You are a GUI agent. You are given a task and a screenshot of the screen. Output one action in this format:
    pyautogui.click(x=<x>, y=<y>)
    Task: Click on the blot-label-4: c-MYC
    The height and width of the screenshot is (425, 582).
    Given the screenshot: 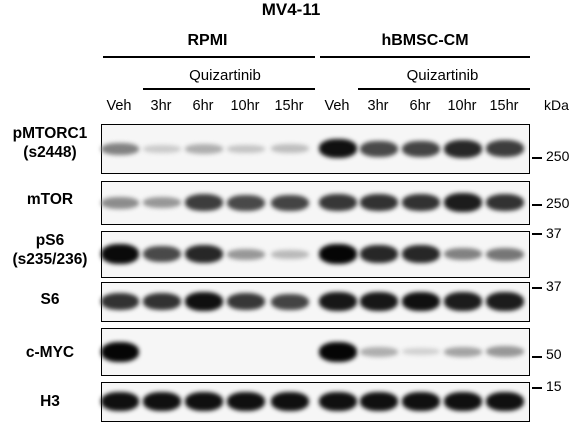 What is the action you would take?
    pyautogui.click(x=50, y=352)
    